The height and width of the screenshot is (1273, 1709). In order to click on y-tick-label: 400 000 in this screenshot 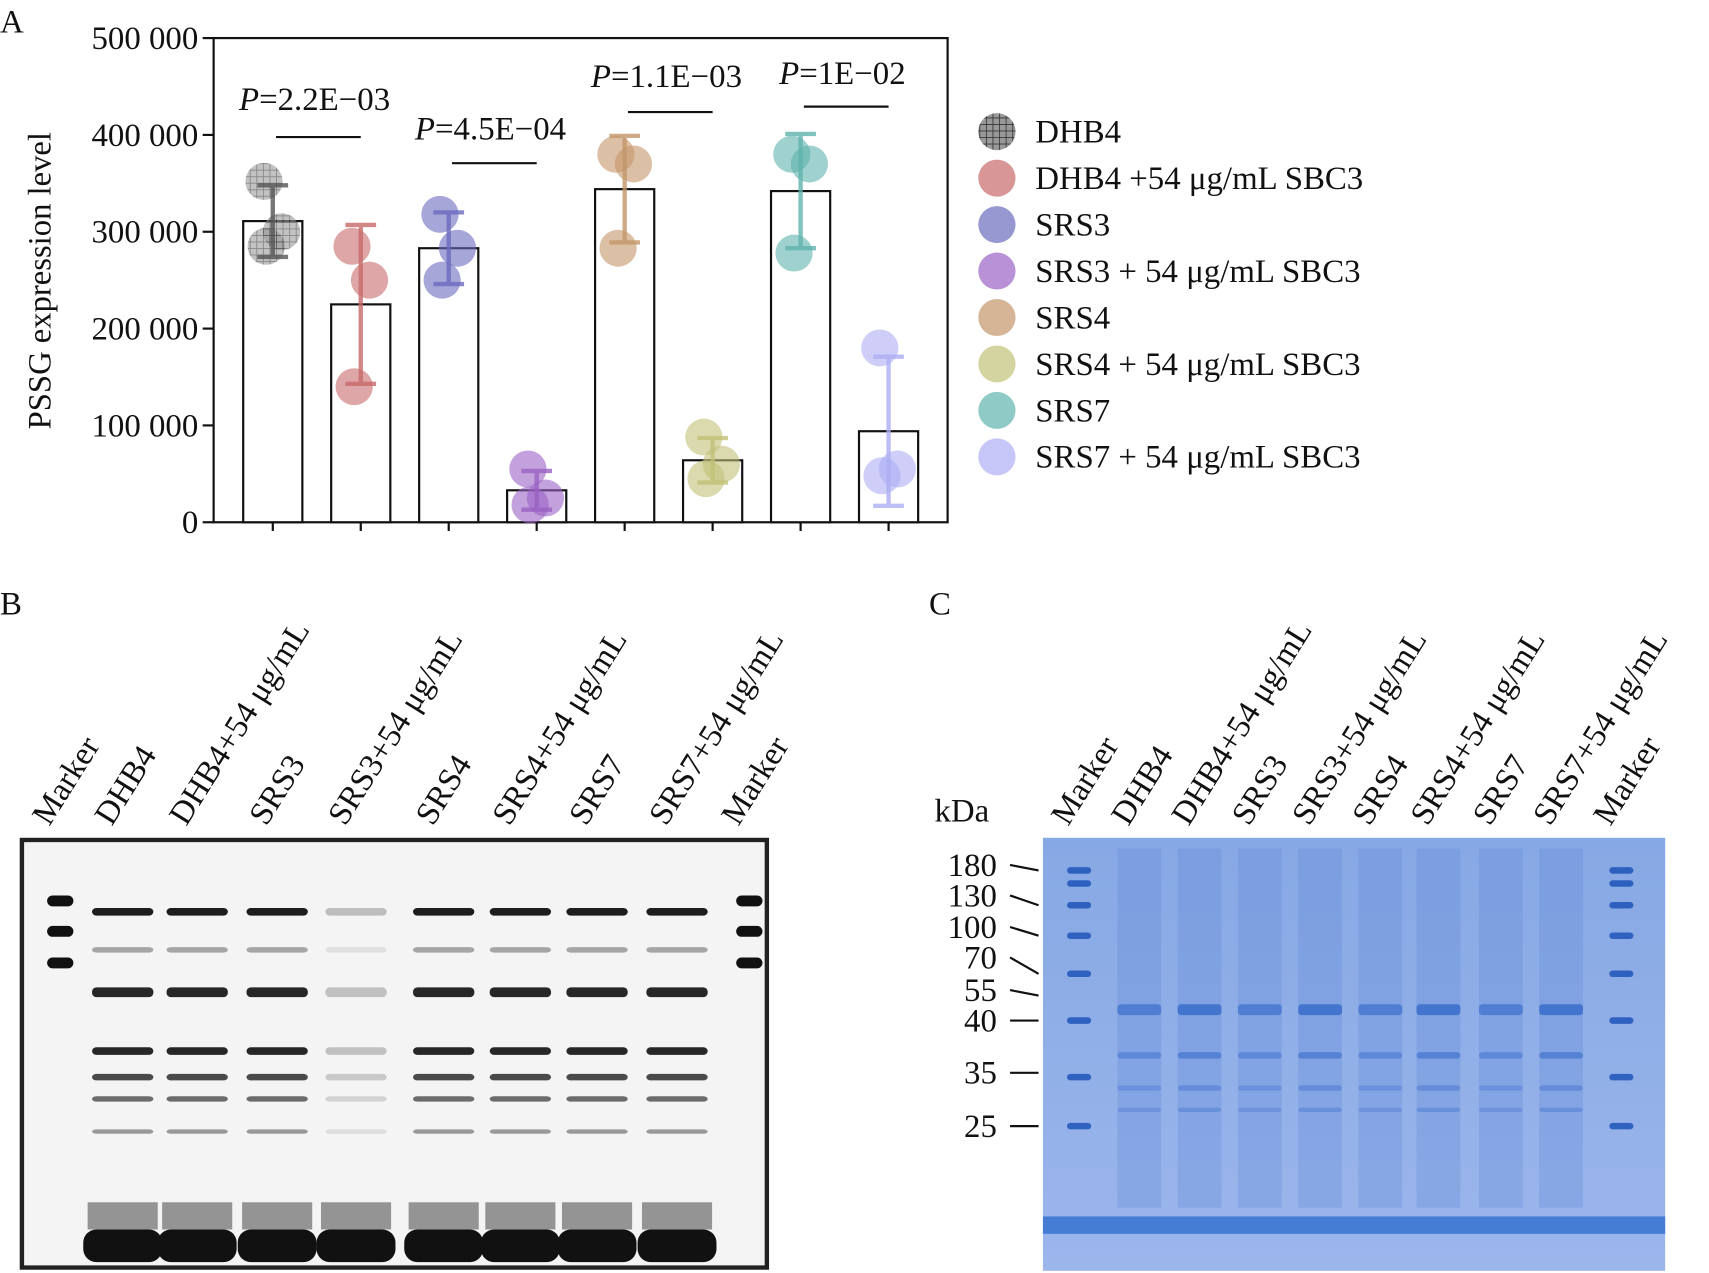, I will do `click(144, 136)`.